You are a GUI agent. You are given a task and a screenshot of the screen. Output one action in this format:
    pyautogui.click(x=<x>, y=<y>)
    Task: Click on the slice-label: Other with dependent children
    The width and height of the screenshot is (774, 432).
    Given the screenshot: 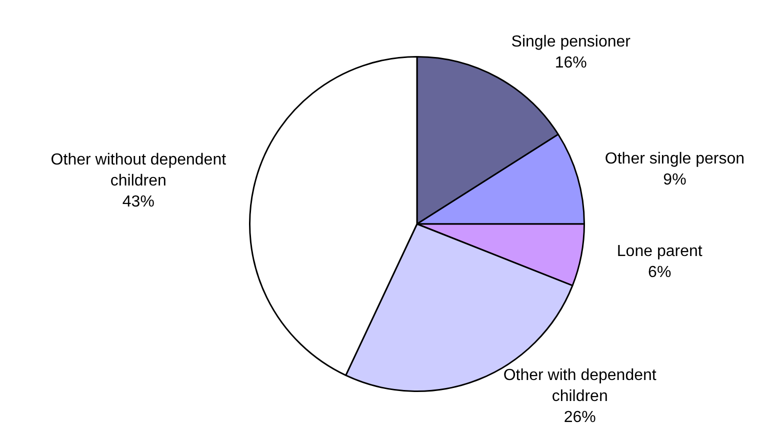 What is the action you would take?
    pyautogui.click(x=580, y=385)
    